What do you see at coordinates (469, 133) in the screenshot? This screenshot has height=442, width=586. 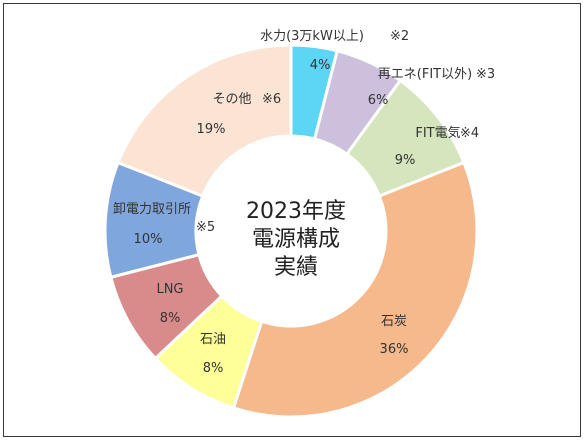 I see `slice-note-3: ※4` at bounding box center [469, 133].